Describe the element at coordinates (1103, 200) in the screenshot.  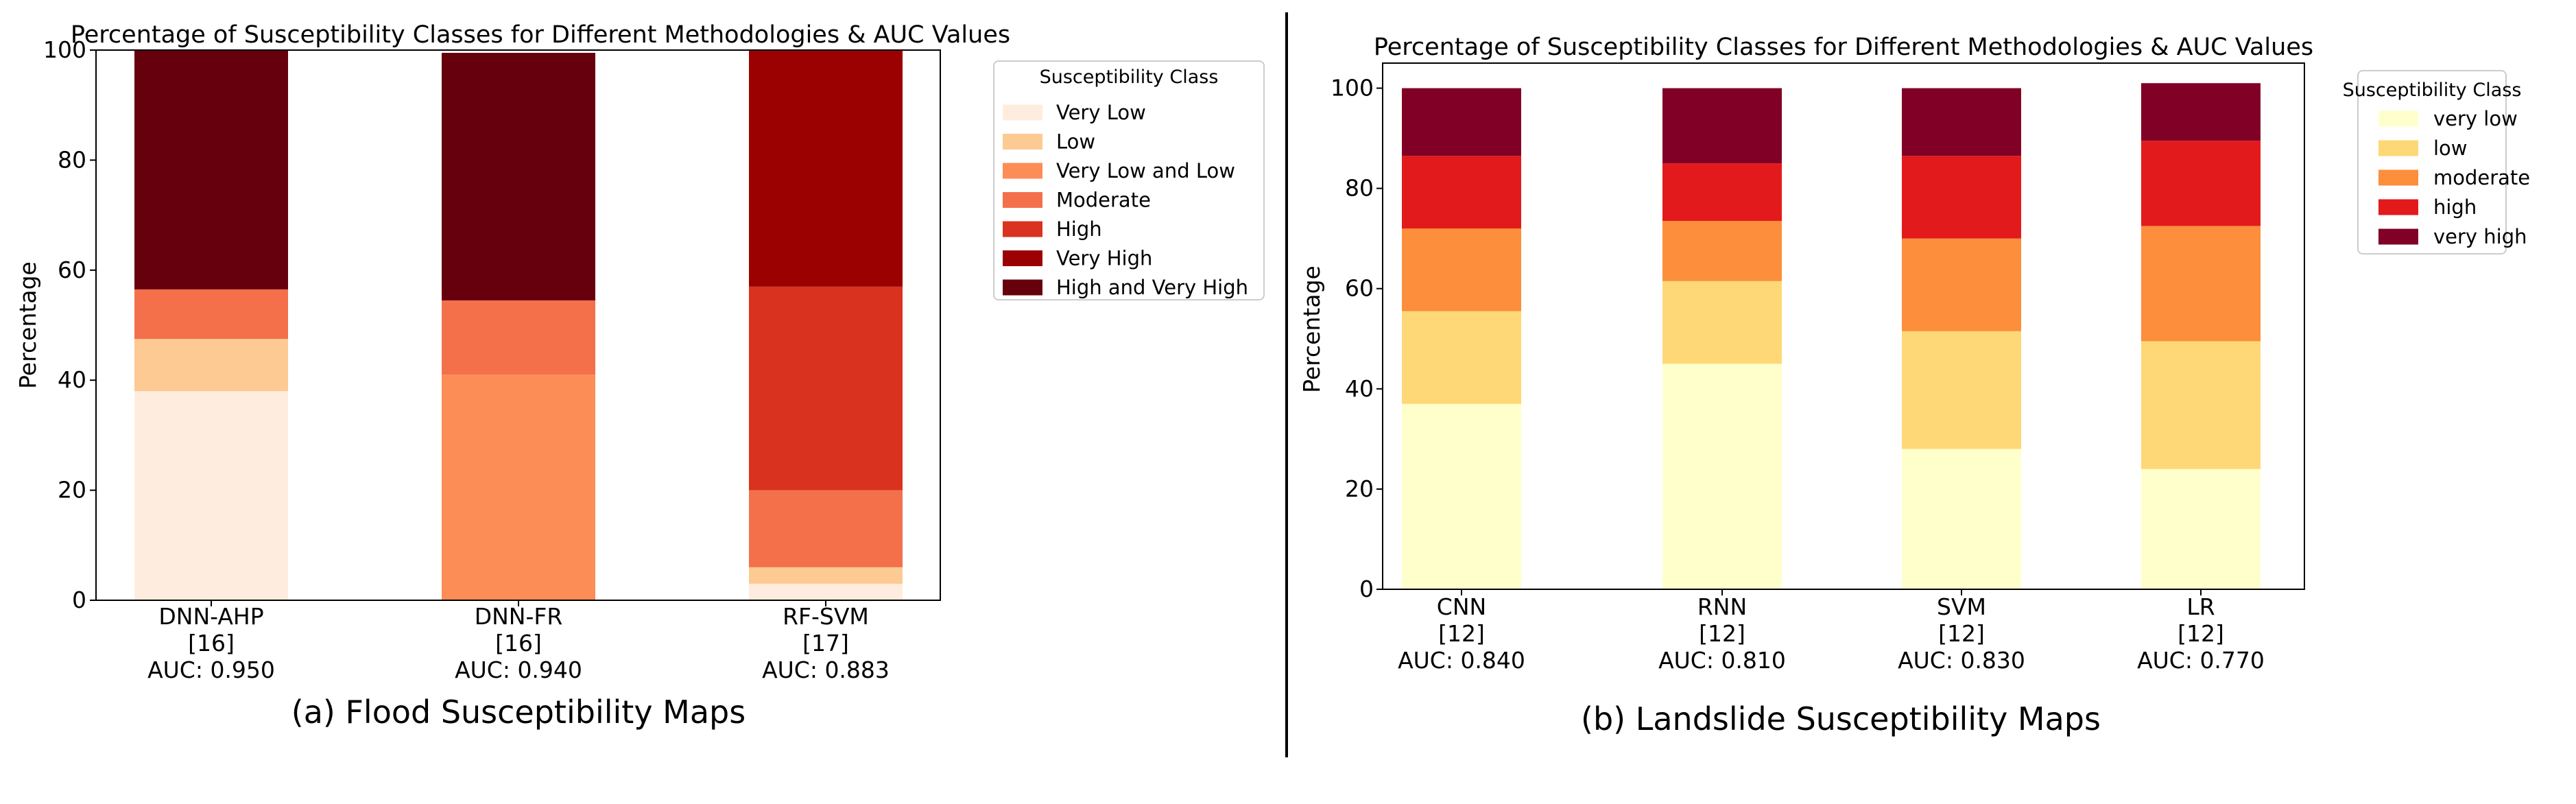
I see `legend-label-moderate: Moderate` at that location.